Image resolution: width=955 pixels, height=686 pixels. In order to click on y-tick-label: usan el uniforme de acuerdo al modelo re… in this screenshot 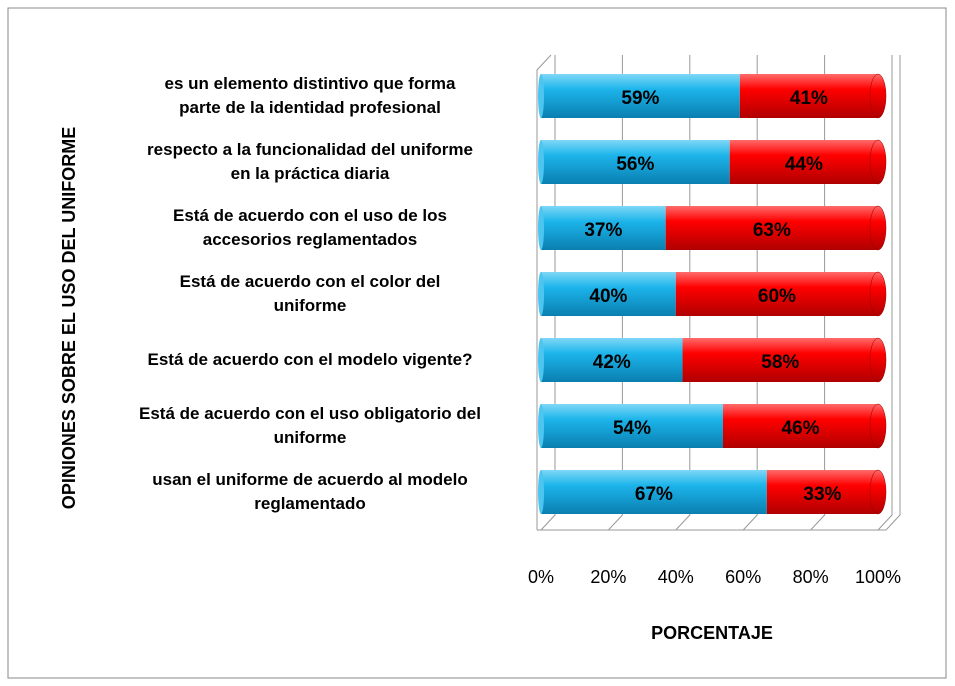, I will do `click(310, 491)`.